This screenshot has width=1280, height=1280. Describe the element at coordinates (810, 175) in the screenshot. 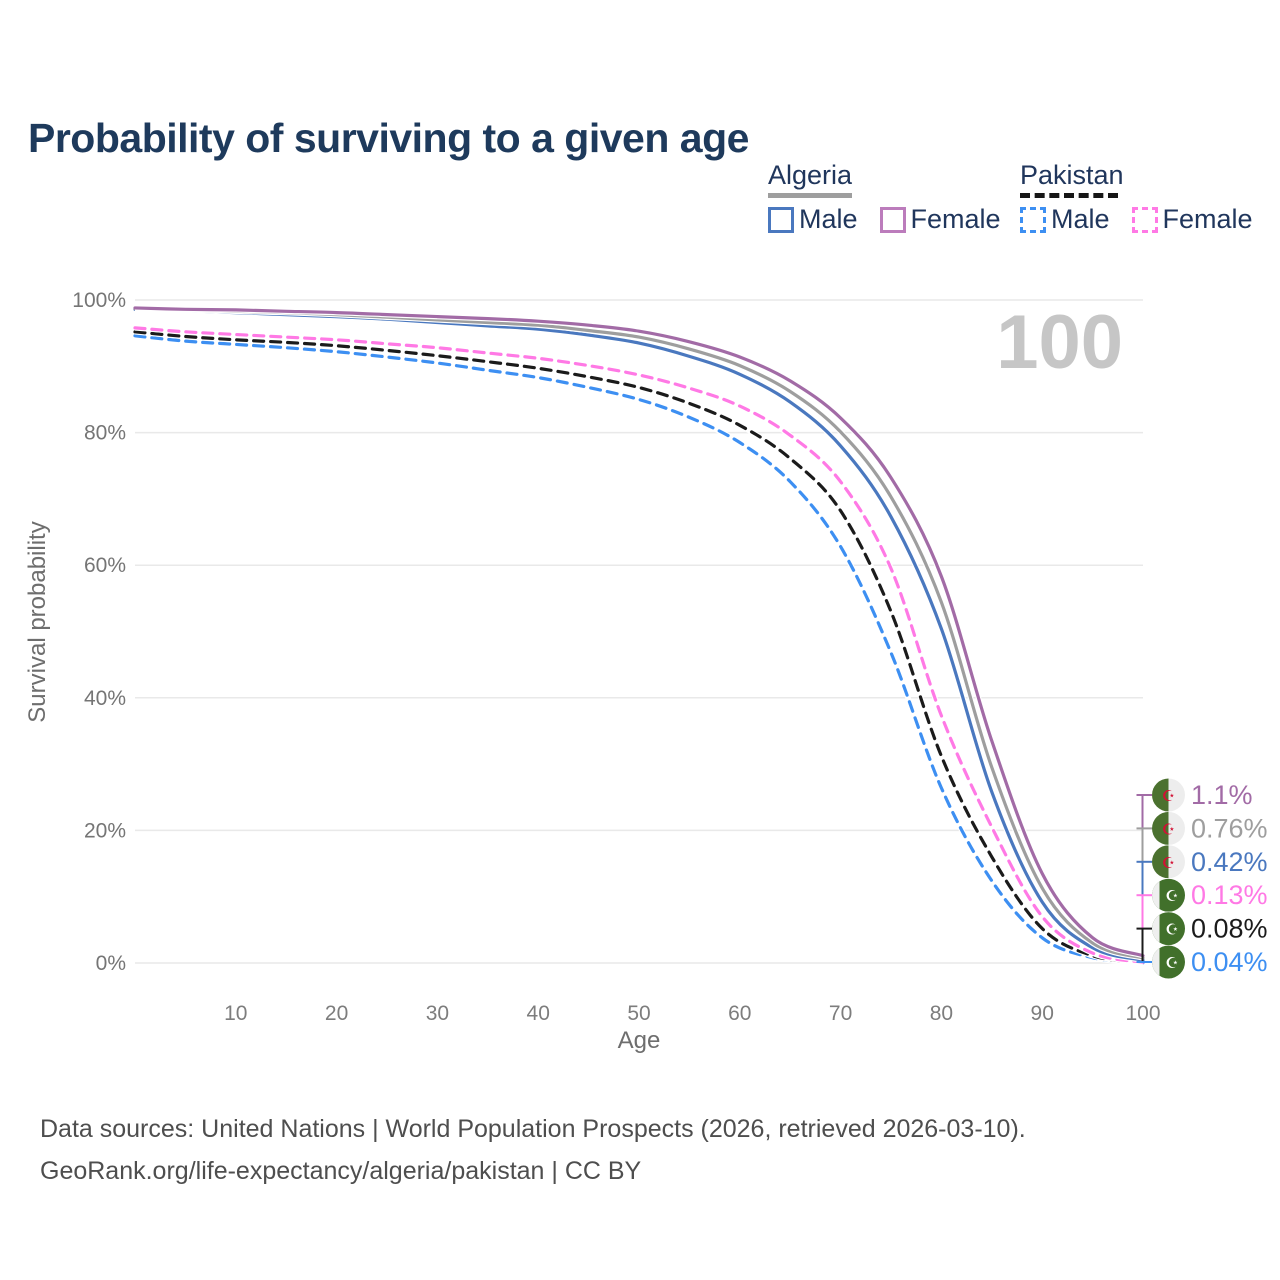

I see `legend-algeria-label: Algeria` at that location.